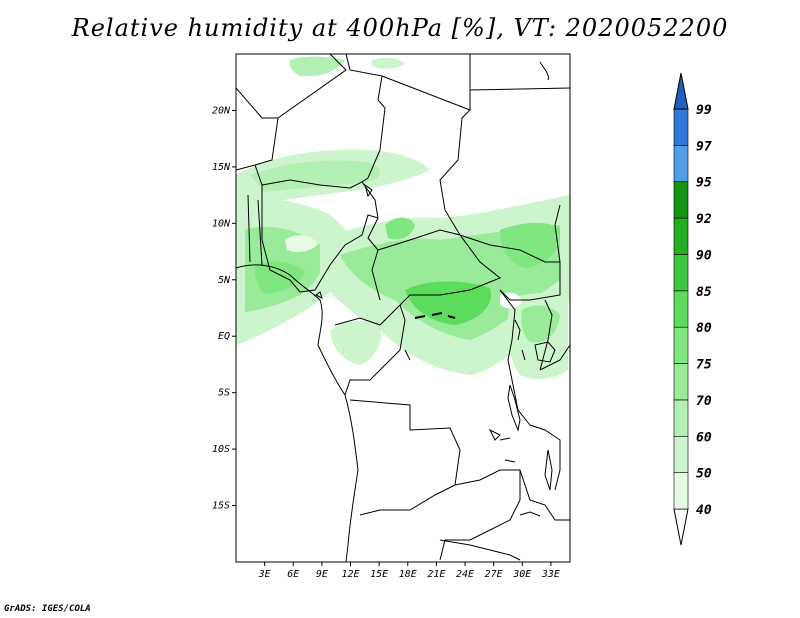  Describe the element at coordinates (351, 478) in the screenshot. I see `coast-angola` at that location.